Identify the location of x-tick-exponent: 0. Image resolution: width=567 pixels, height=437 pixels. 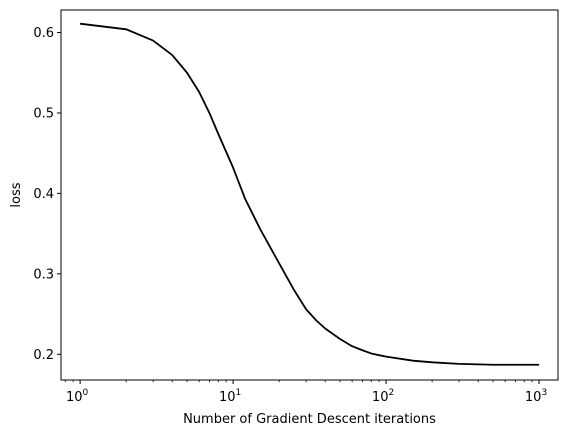
(86, 393).